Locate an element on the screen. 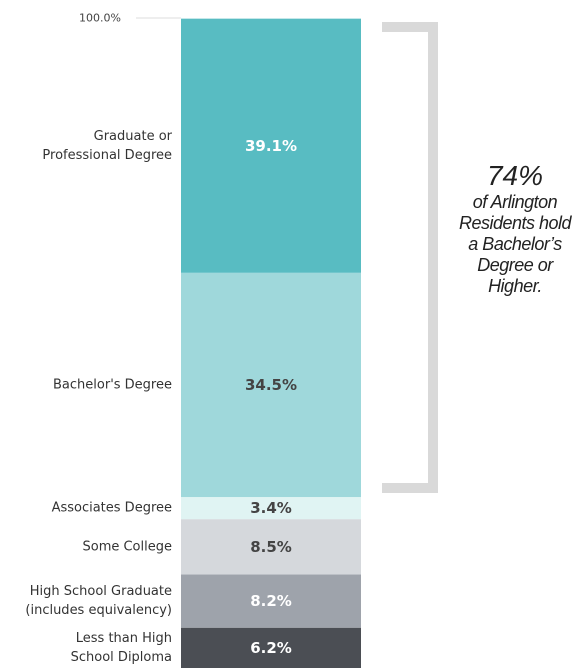 The height and width of the screenshot is (671, 576). category-label: Bachelor's Degree is located at coordinates (112, 385).